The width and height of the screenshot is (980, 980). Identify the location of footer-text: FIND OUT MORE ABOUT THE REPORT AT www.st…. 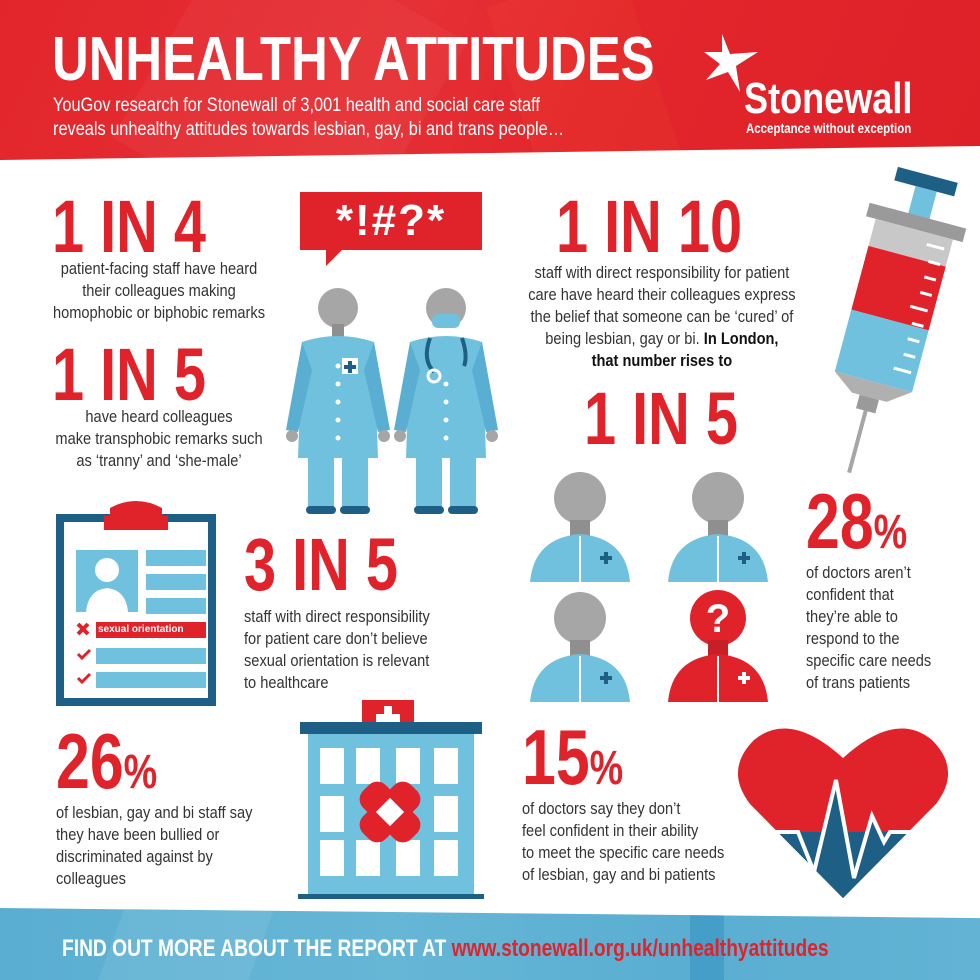
(445, 949).